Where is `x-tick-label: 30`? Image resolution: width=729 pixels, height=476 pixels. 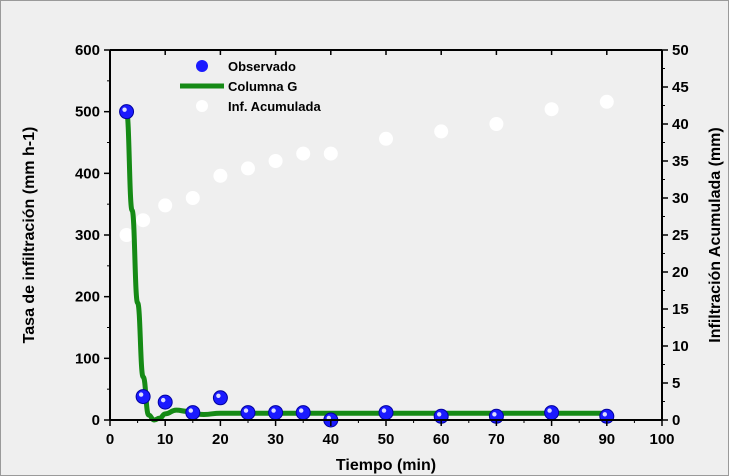 x-tick-label: 30 is located at coordinates (275, 439).